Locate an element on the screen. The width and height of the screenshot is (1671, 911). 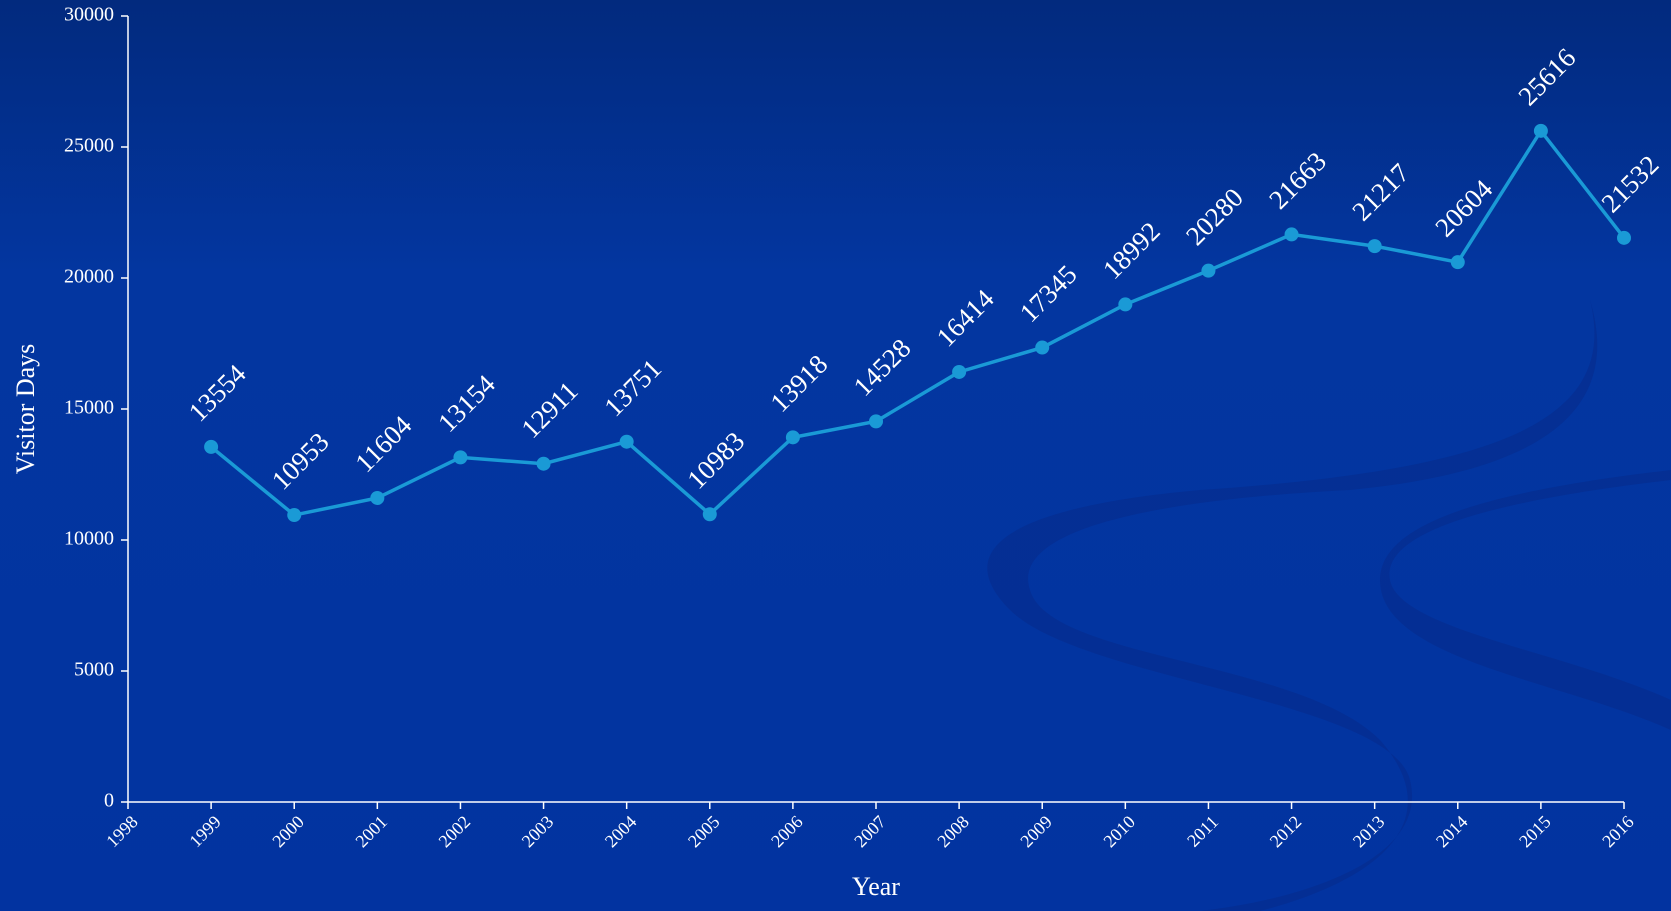
y-tick-label: 20000 is located at coordinates (89, 277).